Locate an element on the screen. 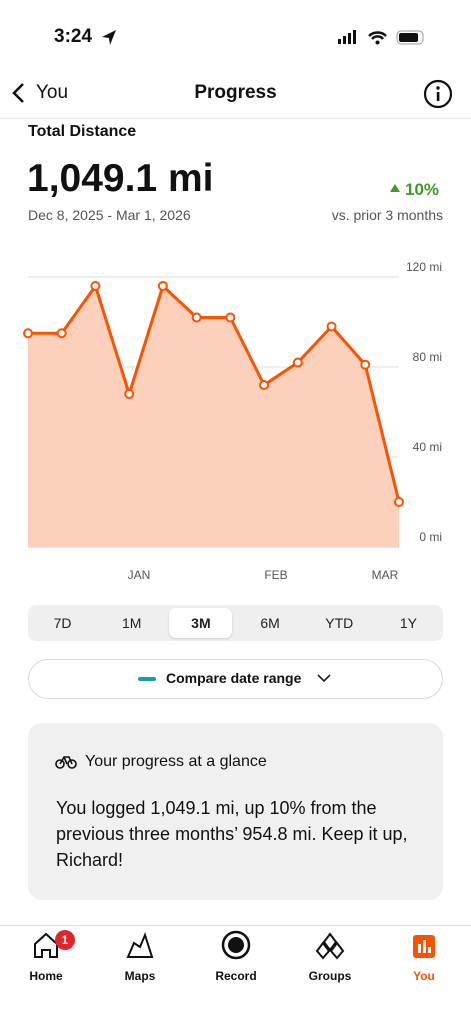 This screenshot has width=471, height=1024. tab-groups: Groups is located at coordinates (330, 956).